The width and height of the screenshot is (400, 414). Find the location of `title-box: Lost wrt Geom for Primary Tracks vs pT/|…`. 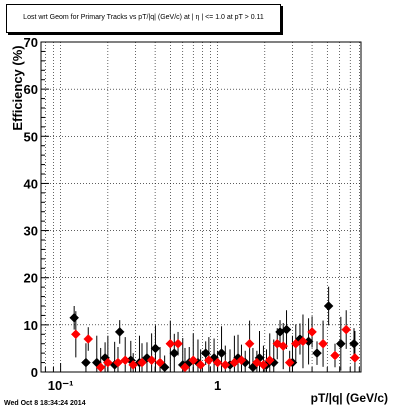

title-box: Lost wrt Geom for Primary Tracks vs pT/|… is located at coordinates (143, 18).